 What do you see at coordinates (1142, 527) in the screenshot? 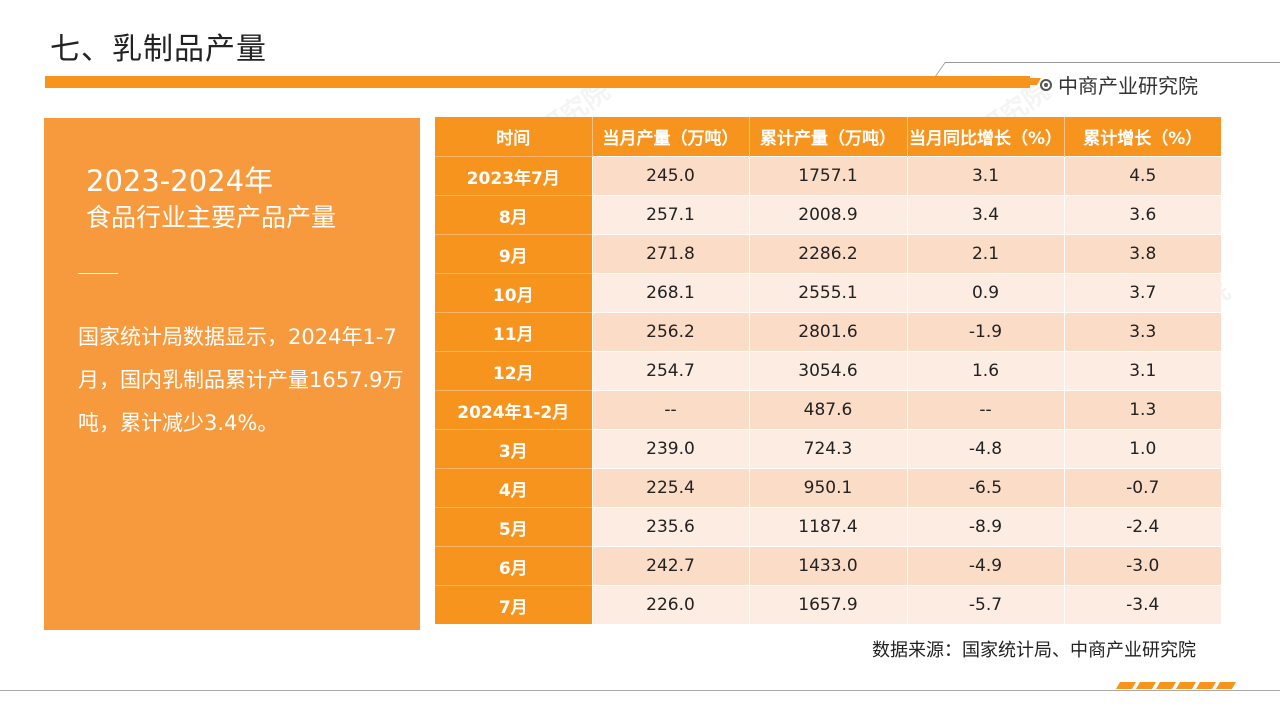
I see `cell-cumulative-growth: -2.4` at bounding box center [1142, 527].